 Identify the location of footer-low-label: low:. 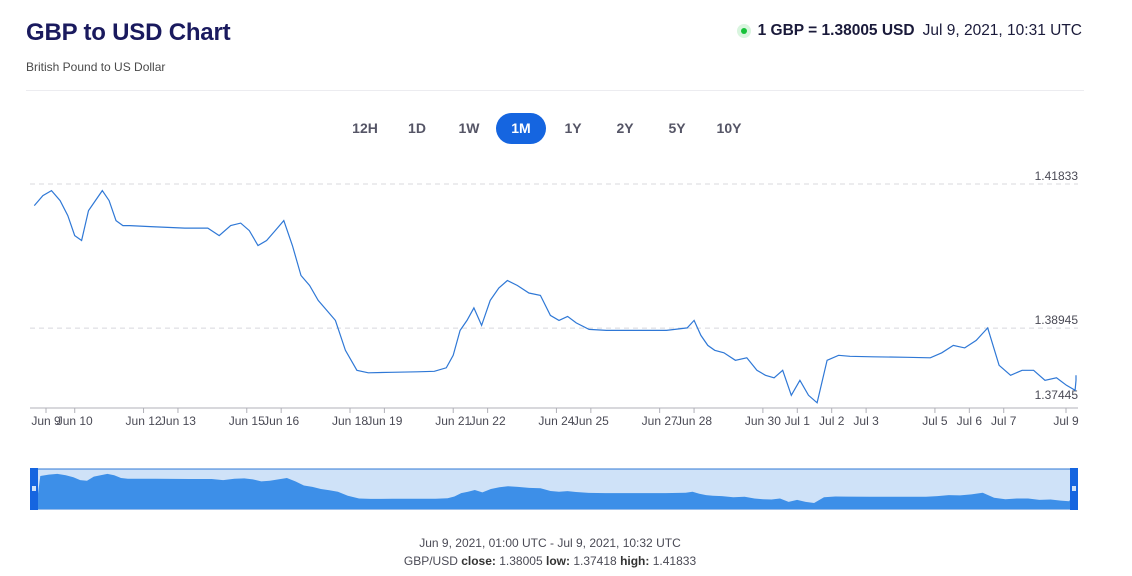
(557, 561).